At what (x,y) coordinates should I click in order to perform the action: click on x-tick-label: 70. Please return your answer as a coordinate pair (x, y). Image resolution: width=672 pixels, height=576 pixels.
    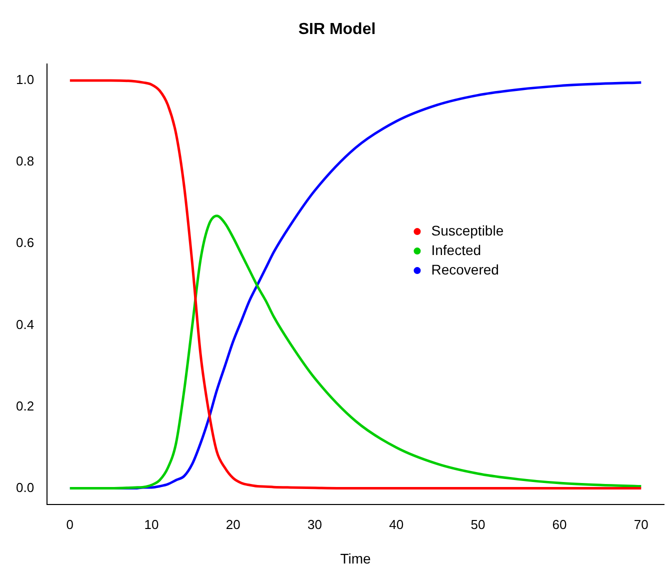
    Looking at the image, I should click on (641, 524).